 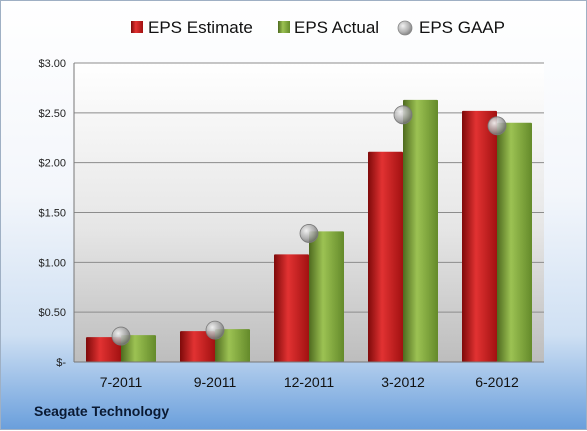 I want to click on legend-swatch-gaap, so click(x=405, y=28).